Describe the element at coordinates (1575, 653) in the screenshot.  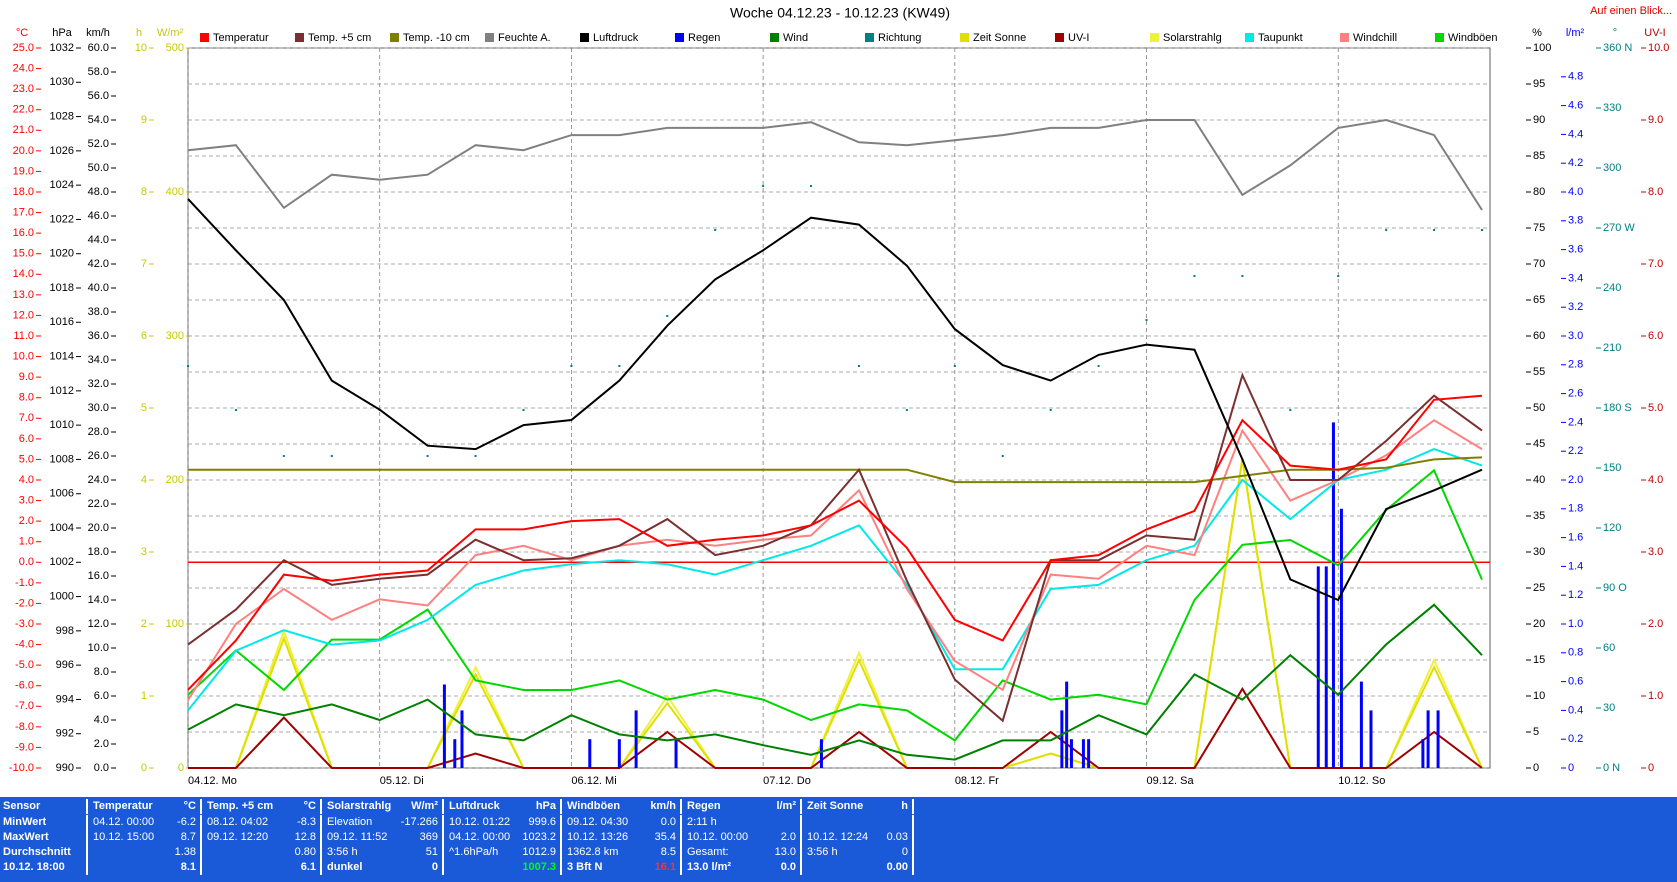
I see `y-tick-label: 0.8` at that location.